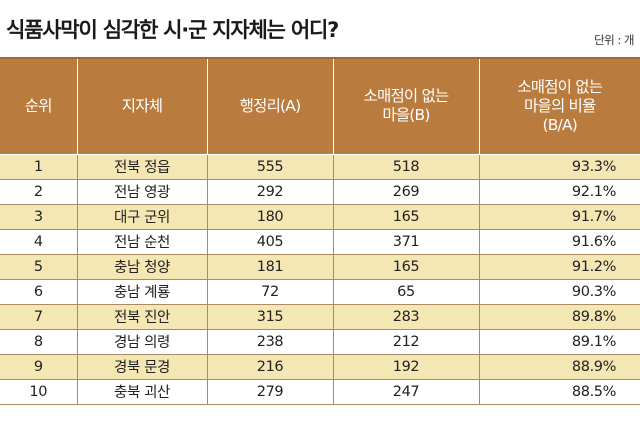  What do you see at coordinates (39, 367) in the screenshot?
I see `cell-rank: 9` at bounding box center [39, 367].